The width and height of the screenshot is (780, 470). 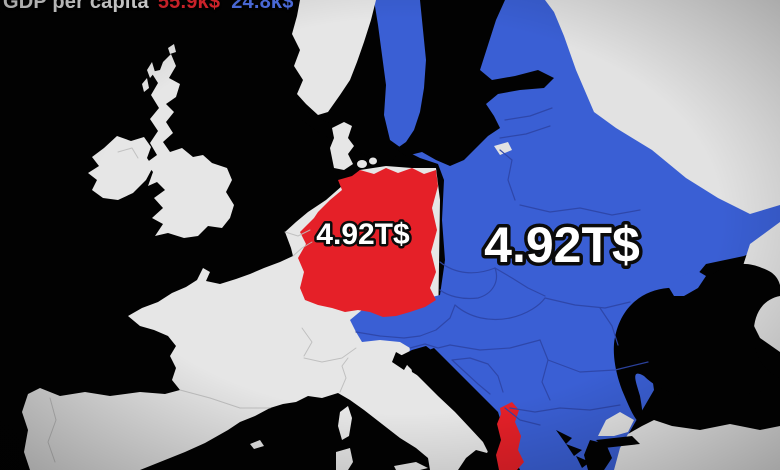 I want to click on germany-gdp-label: 4.92T$, so click(x=363, y=234).